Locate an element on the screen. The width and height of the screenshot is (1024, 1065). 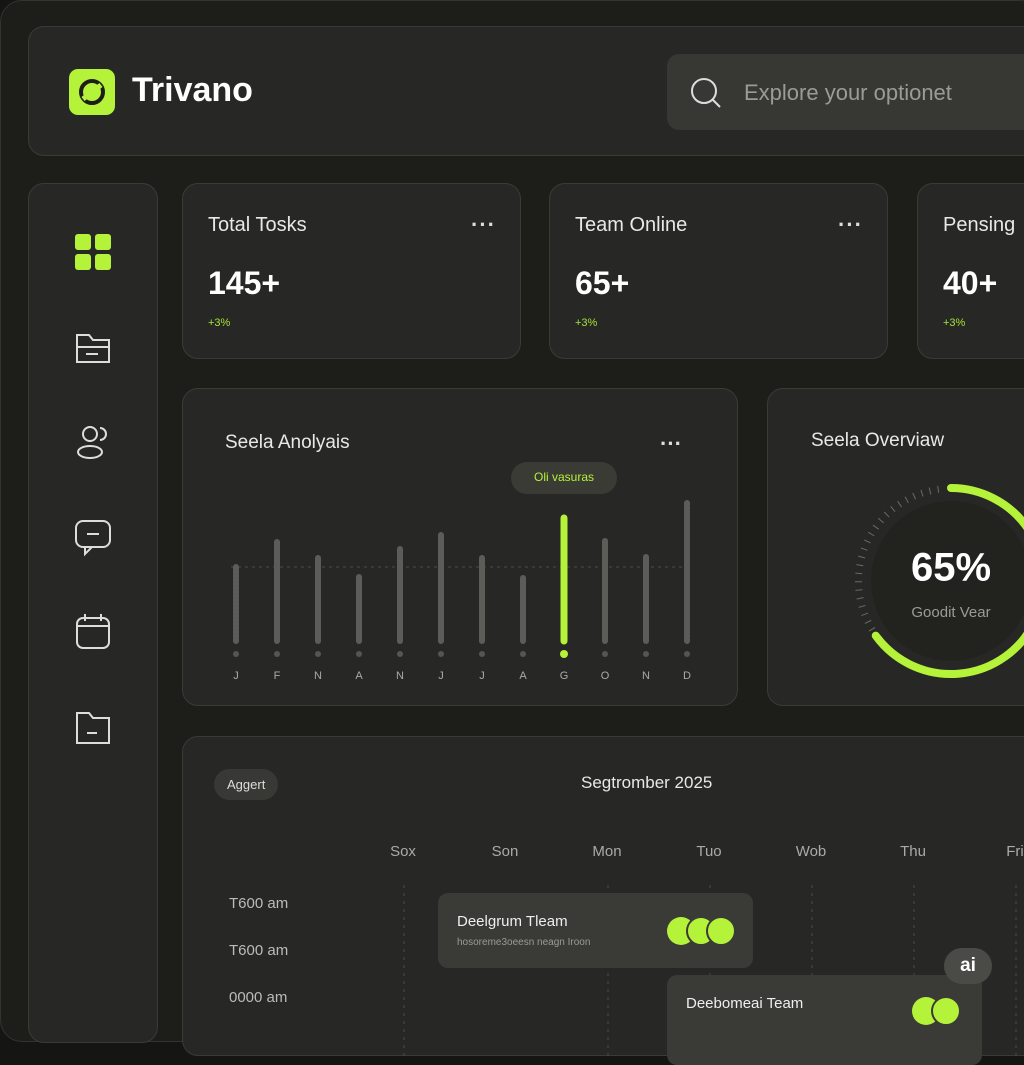
chart-title: Seela Anolyais is located at coordinates (287, 442).